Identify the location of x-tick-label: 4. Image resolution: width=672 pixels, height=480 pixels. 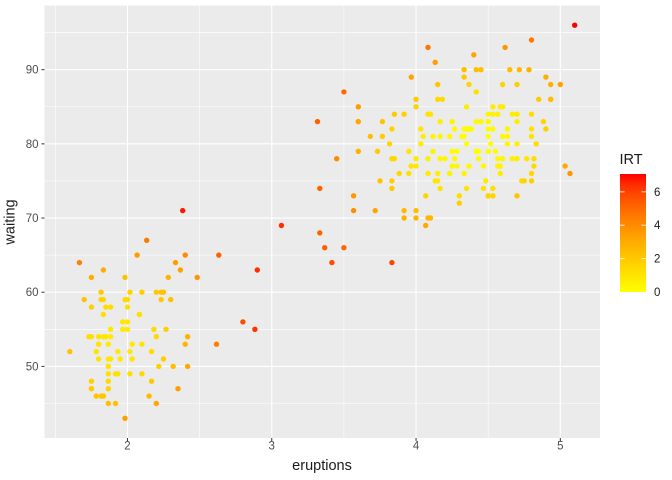
(416, 447).